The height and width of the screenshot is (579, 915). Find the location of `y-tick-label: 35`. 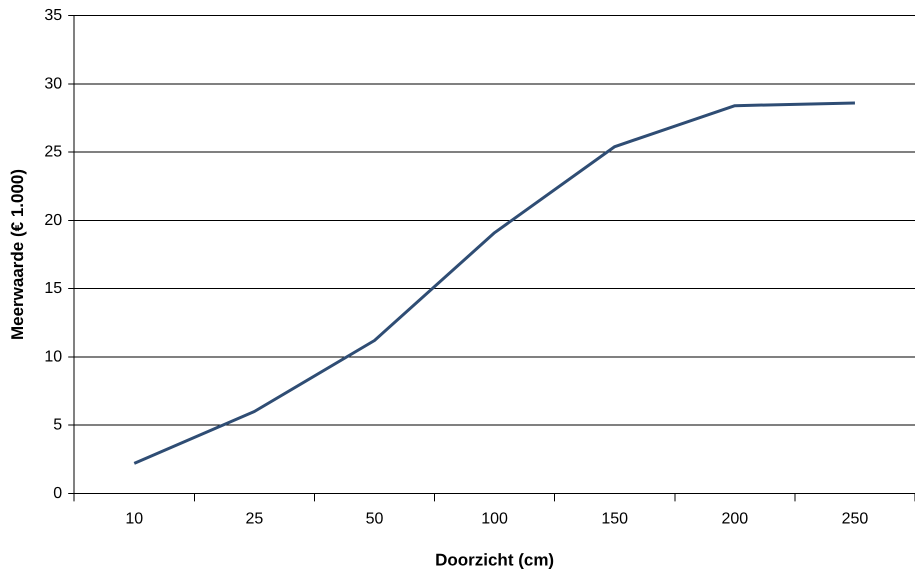

y-tick-label: 35 is located at coordinates (53, 15).